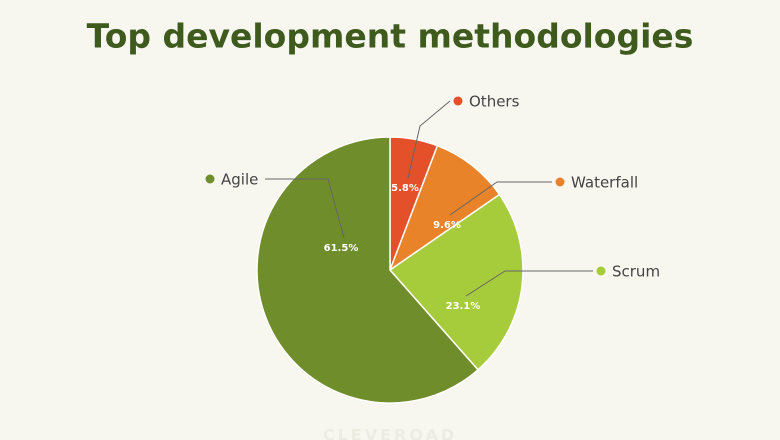  Describe the element at coordinates (405, 188) in the screenshot. I see `value-label: 5.8%` at that location.